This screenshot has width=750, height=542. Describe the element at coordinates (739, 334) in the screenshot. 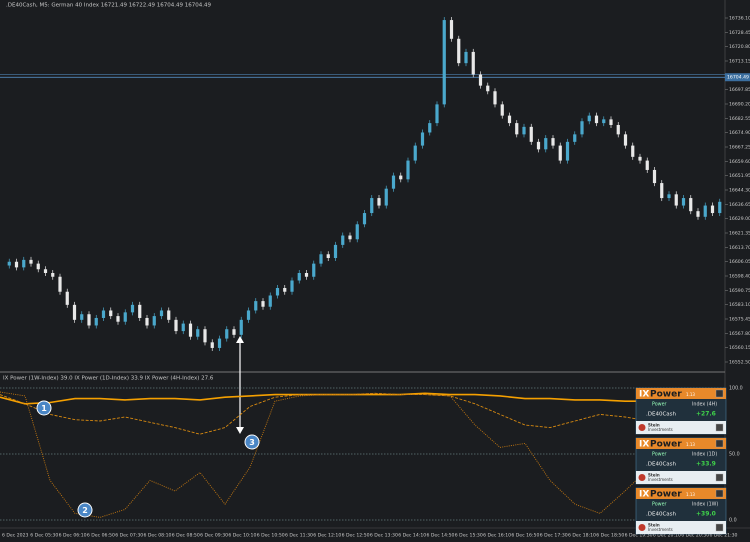

I see `y-tick-label: 16567.80` at that location.